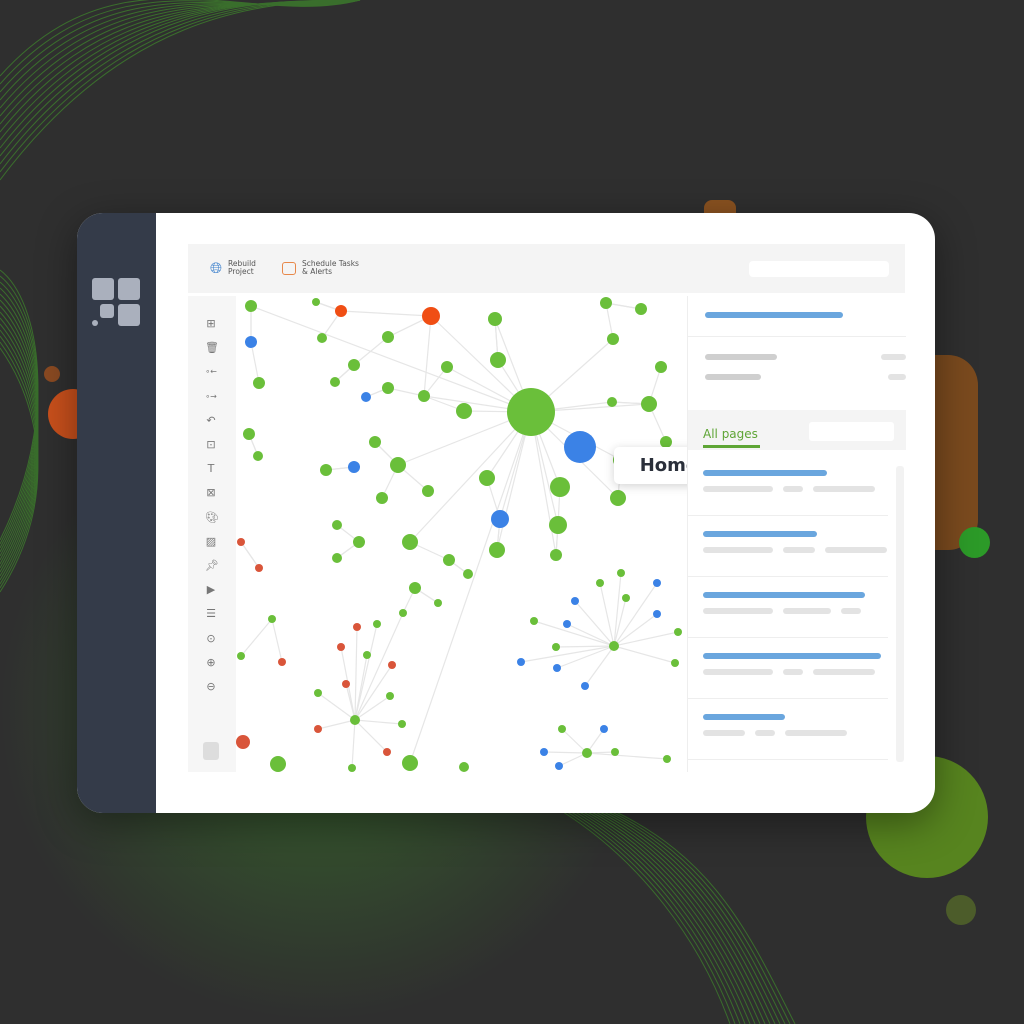 The image size is (1024, 1024). What do you see at coordinates (249, 268) in the screenshot?
I see `rebuild-project-button: 🌐︎ Rebuild Project` at bounding box center [249, 268].